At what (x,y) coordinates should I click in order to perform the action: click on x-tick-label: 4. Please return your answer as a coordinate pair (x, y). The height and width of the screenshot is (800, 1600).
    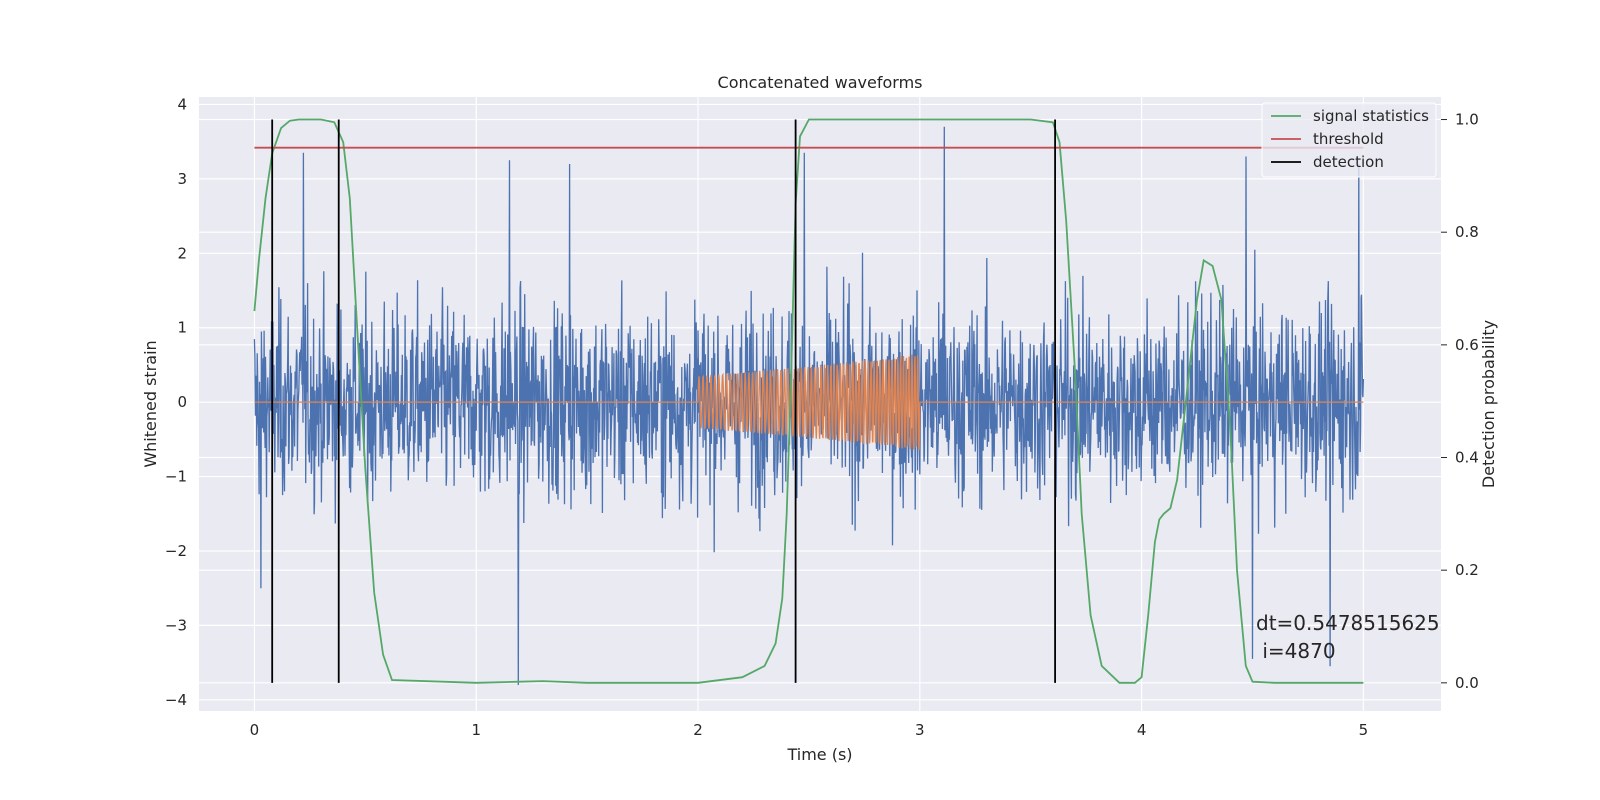
    Looking at the image, I should click on (1142, 730).